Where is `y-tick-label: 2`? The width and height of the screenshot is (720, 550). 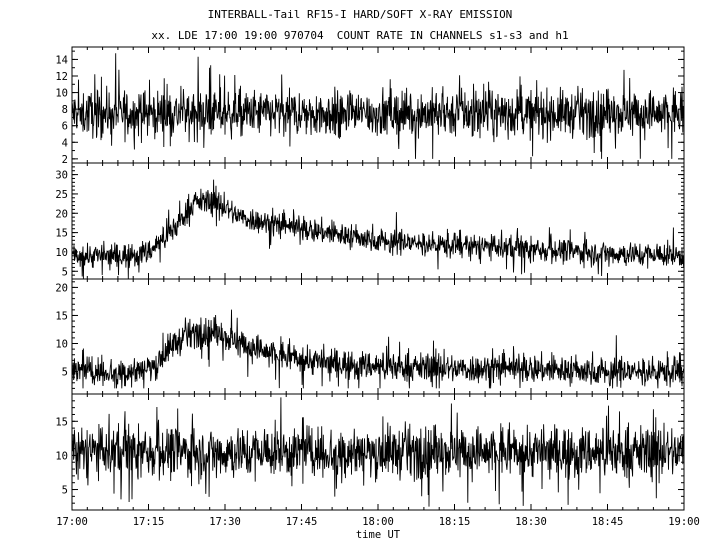 y-tick-label: 2 is located at coordinates (65, 160).